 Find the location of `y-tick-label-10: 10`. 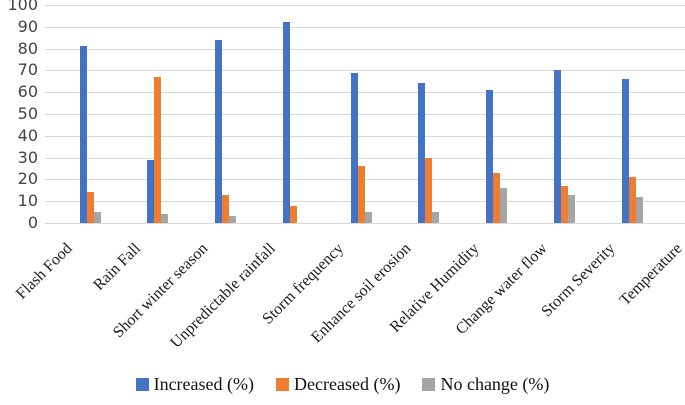

y-tick-label-10: 10 is located at coordinates (27, 201).